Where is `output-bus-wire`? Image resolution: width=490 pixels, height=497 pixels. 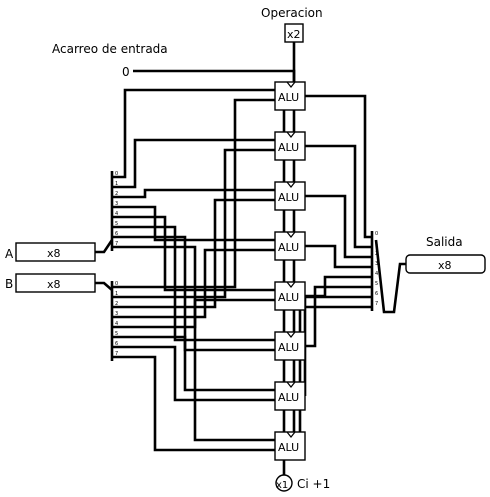
output-bus-wire is located at coordinates (390, 276).